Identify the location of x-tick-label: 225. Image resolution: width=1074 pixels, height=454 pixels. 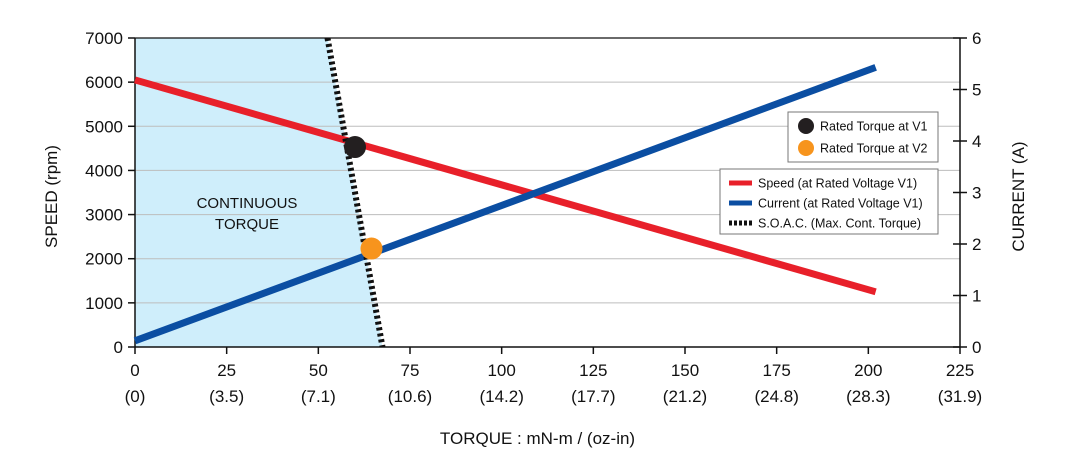
(960, 370).